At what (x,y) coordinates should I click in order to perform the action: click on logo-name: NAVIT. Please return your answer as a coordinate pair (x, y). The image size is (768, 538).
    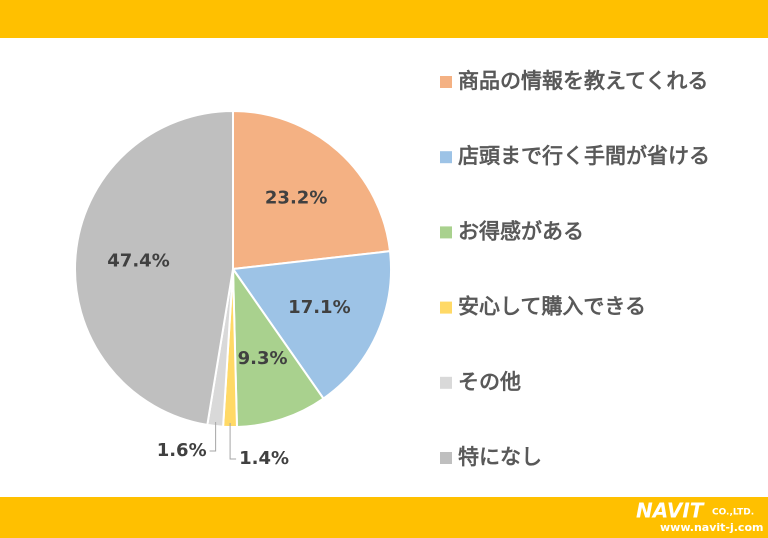
    Looking at the image, I should click on (670, 511).